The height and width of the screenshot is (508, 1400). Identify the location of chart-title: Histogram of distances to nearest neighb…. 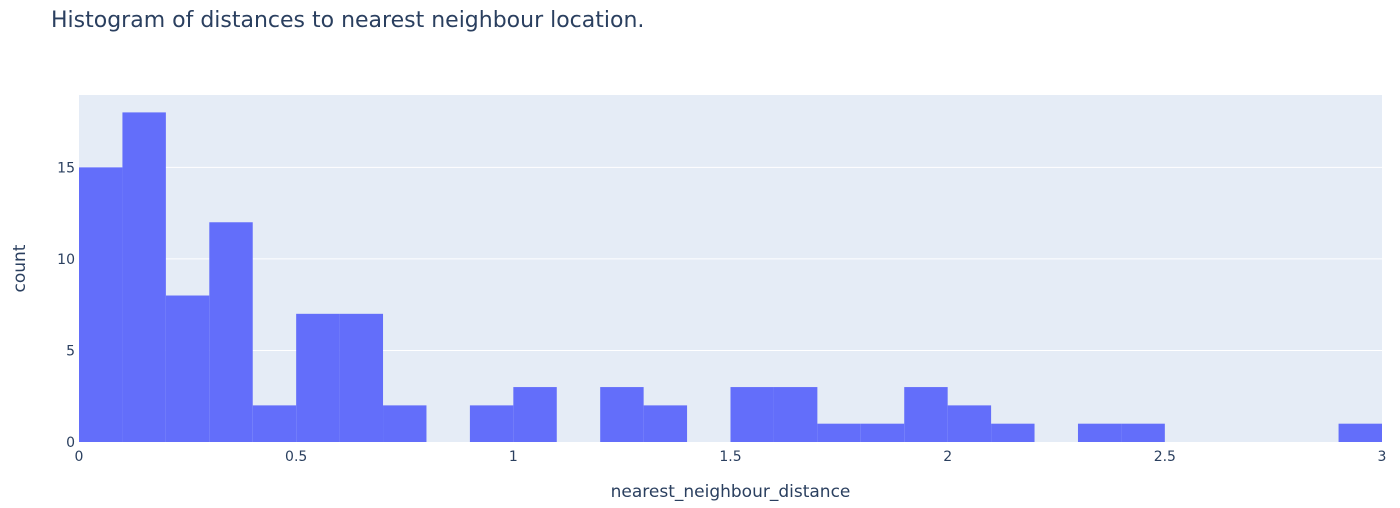
(348, 20).